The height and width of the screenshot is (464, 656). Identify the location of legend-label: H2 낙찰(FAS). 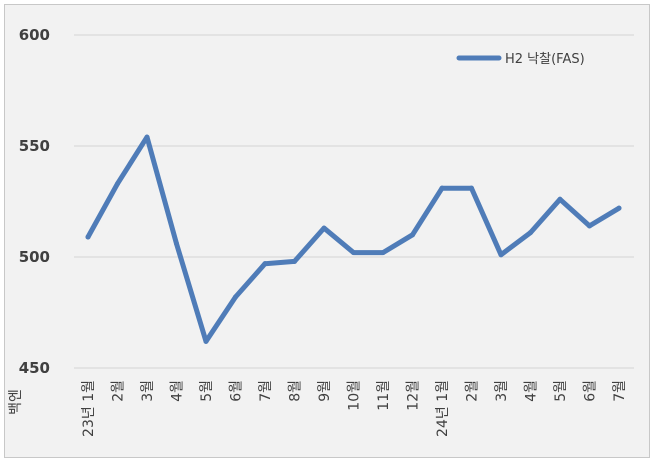
(545, 59).